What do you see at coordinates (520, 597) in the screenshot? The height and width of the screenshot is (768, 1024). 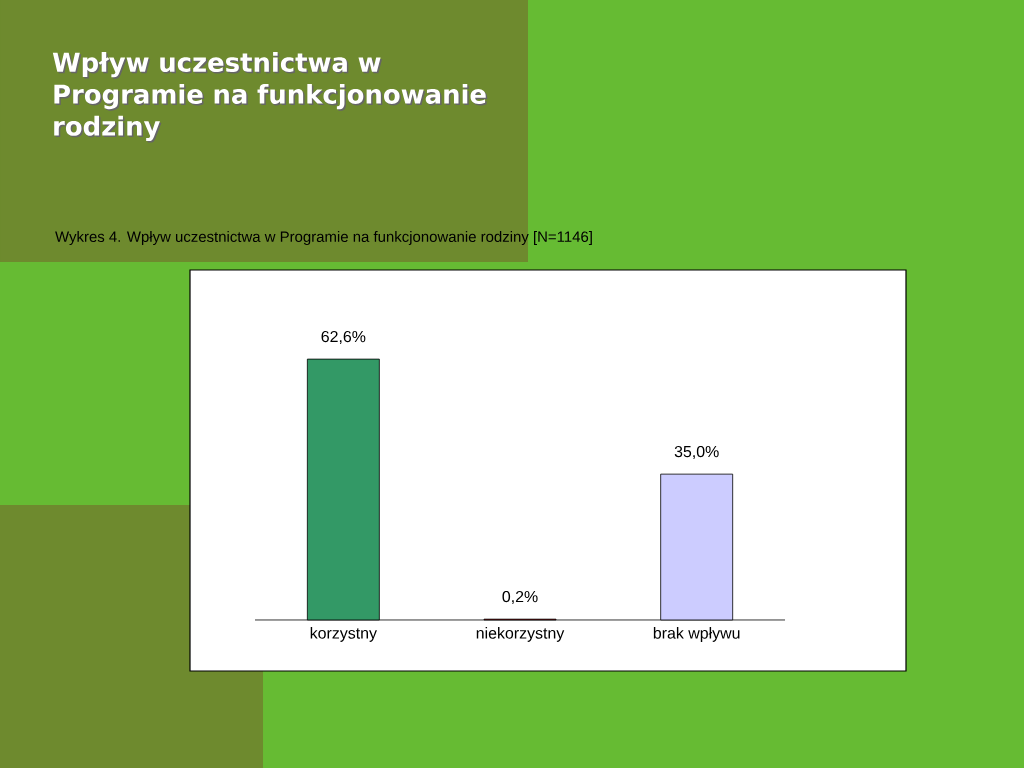 I see `data-label: 0,2%` at bounding box center [520, 597].